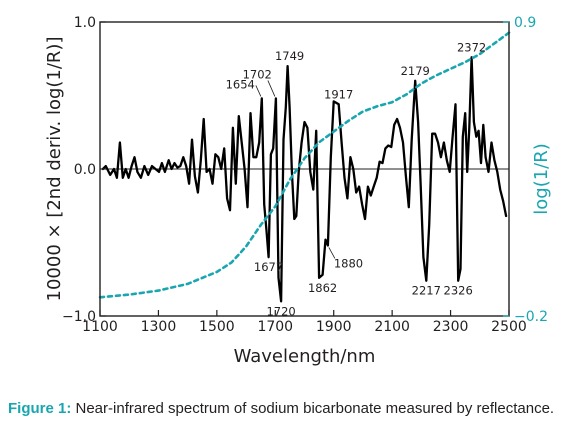 This screenshot has height=446, width=574. Describe the element at coordinates (275, 327) in the screenshot. I see `x-tick-label: 1700` at that location.